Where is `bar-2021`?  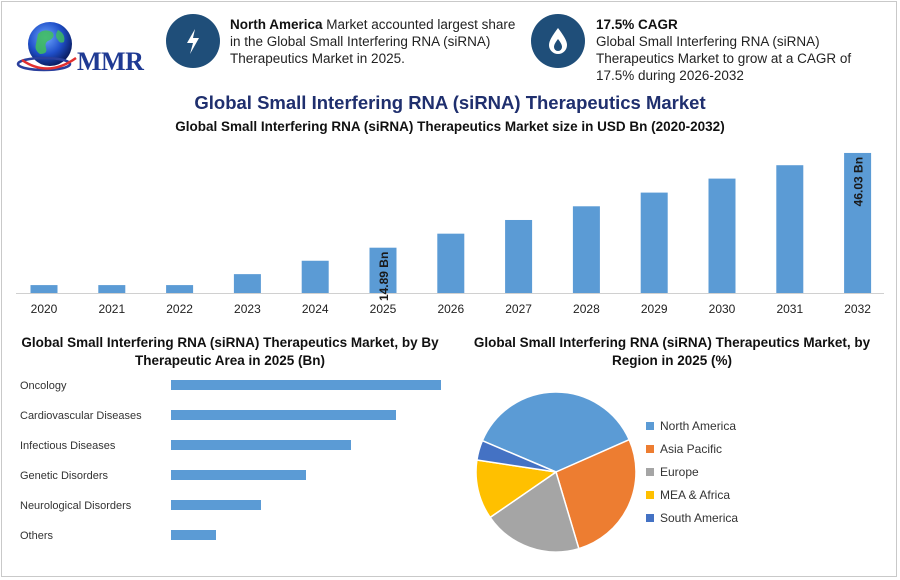
bar-2021 is located at coordinates (112, 289).